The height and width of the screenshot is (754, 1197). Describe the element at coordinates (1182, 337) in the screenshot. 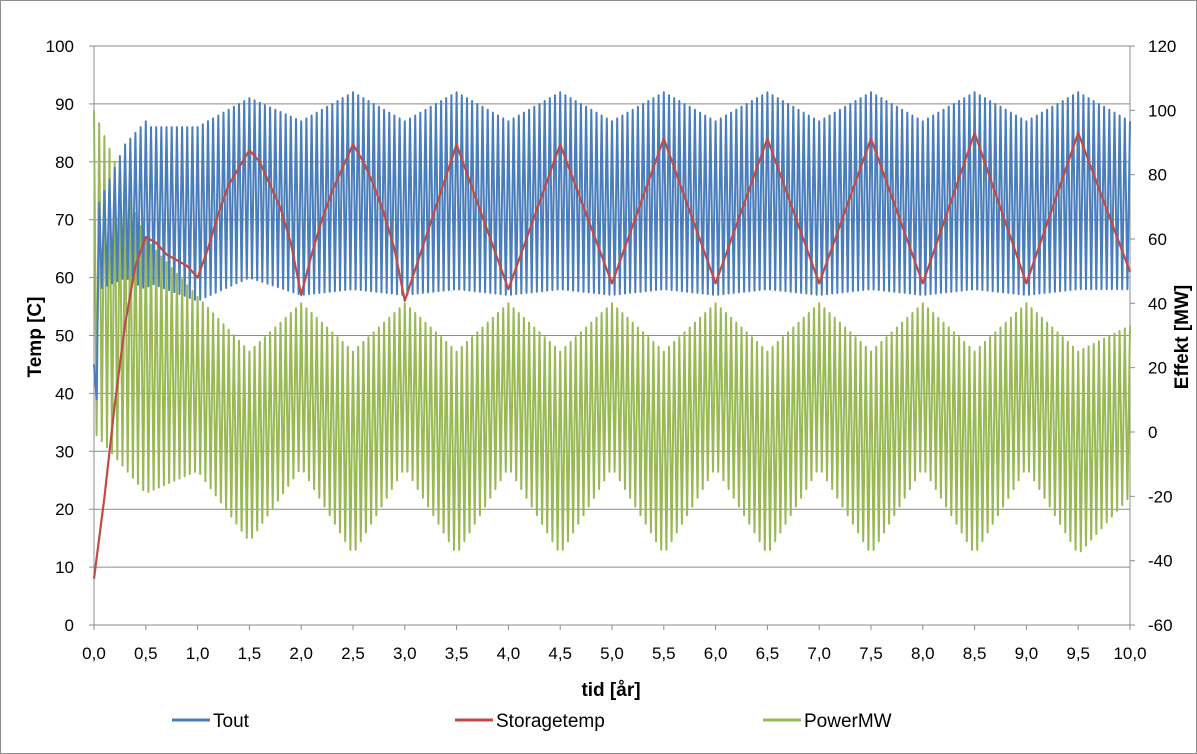

I see `y2-axis-title: Effekt [MW]` at that location.